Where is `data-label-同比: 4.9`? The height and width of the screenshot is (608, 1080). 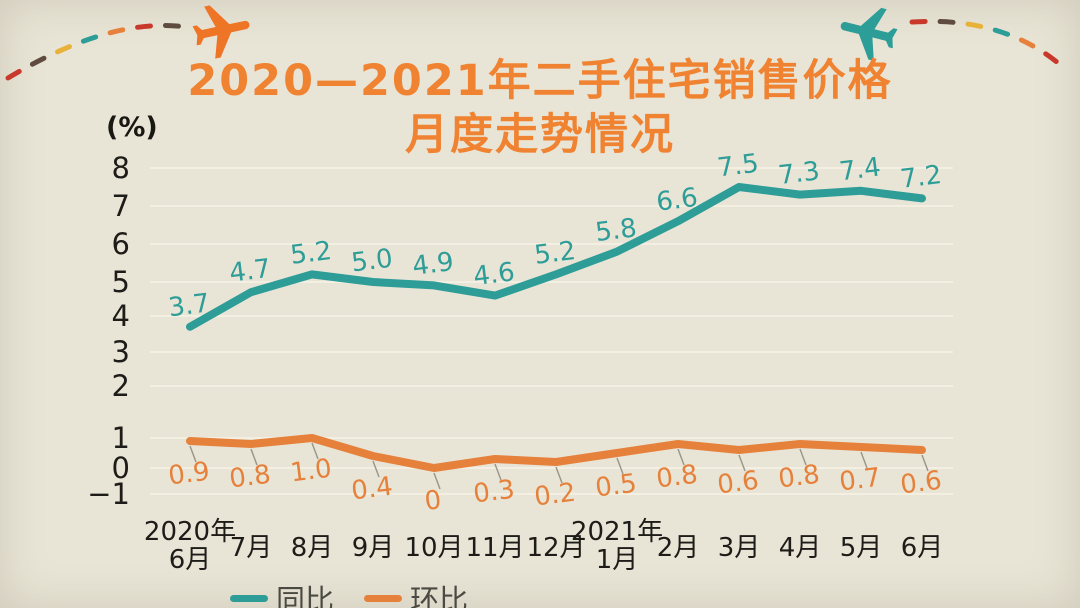
data-label-同比: 4.9 is located at coordinates (433, 264).